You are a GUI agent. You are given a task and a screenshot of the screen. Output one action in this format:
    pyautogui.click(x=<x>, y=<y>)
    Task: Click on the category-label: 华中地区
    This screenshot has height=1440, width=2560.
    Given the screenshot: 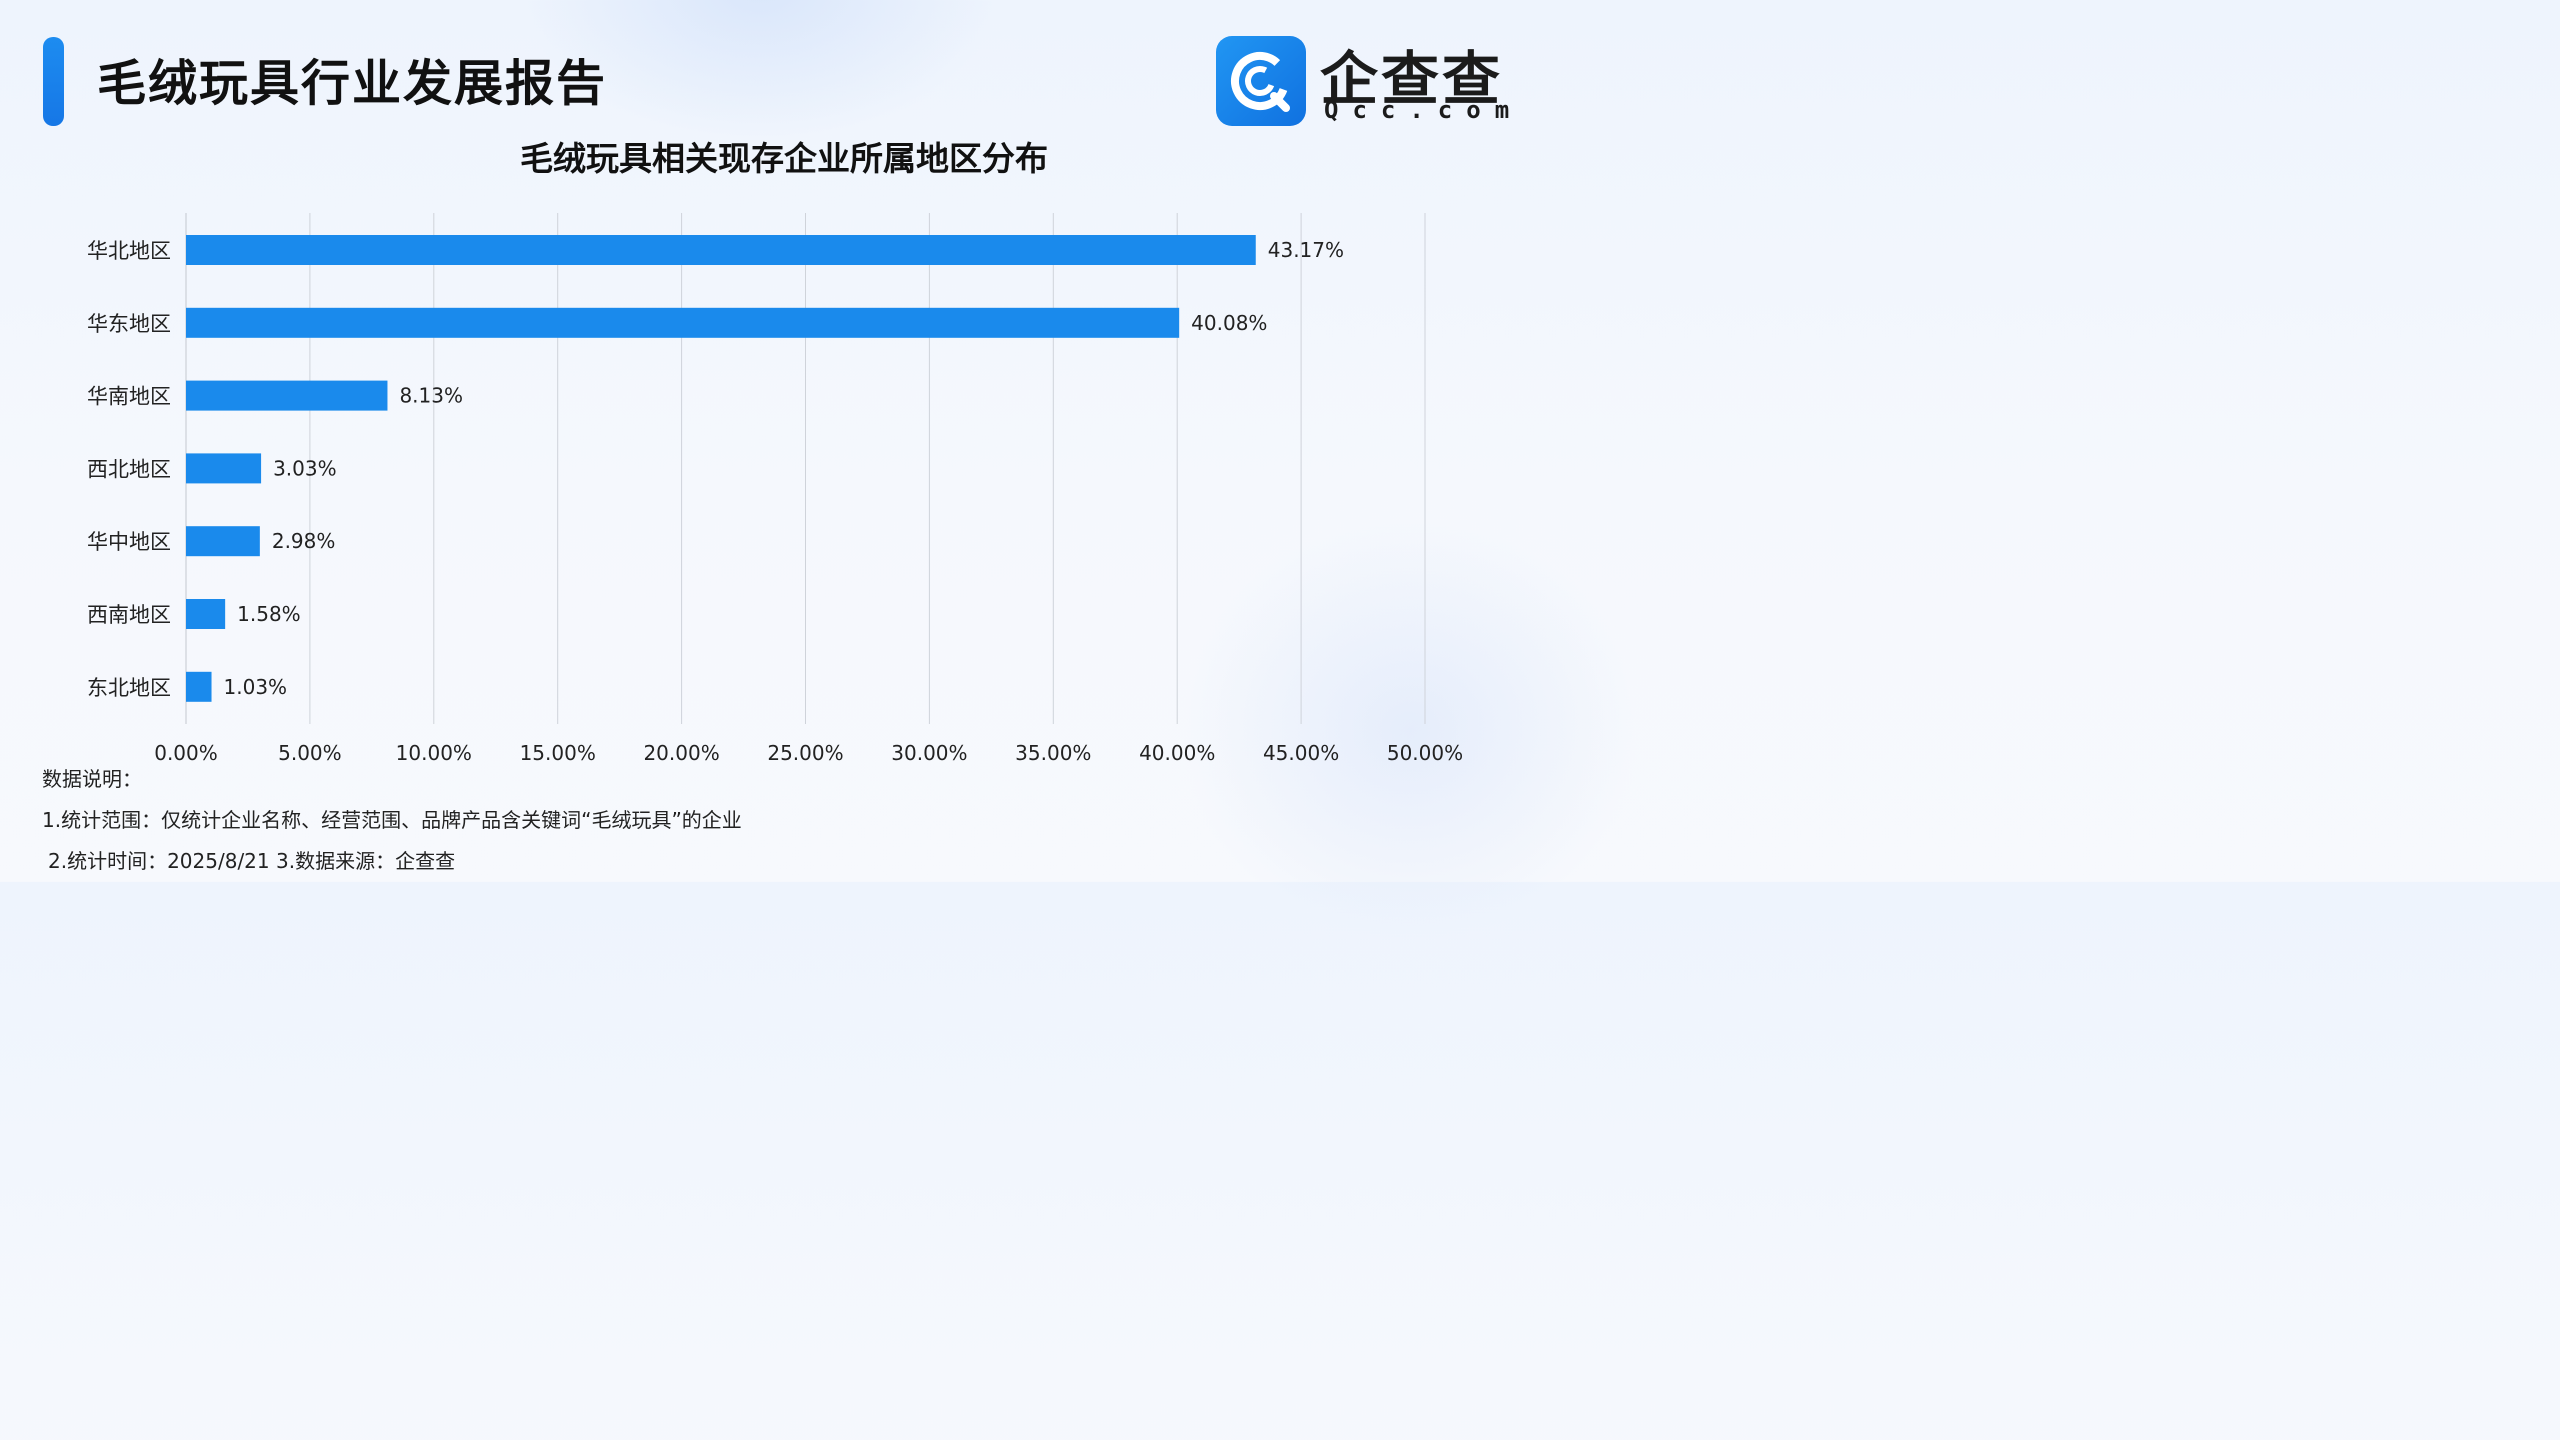 What is the action you would take?
    pyautogui.click(x=129, y=542)
    